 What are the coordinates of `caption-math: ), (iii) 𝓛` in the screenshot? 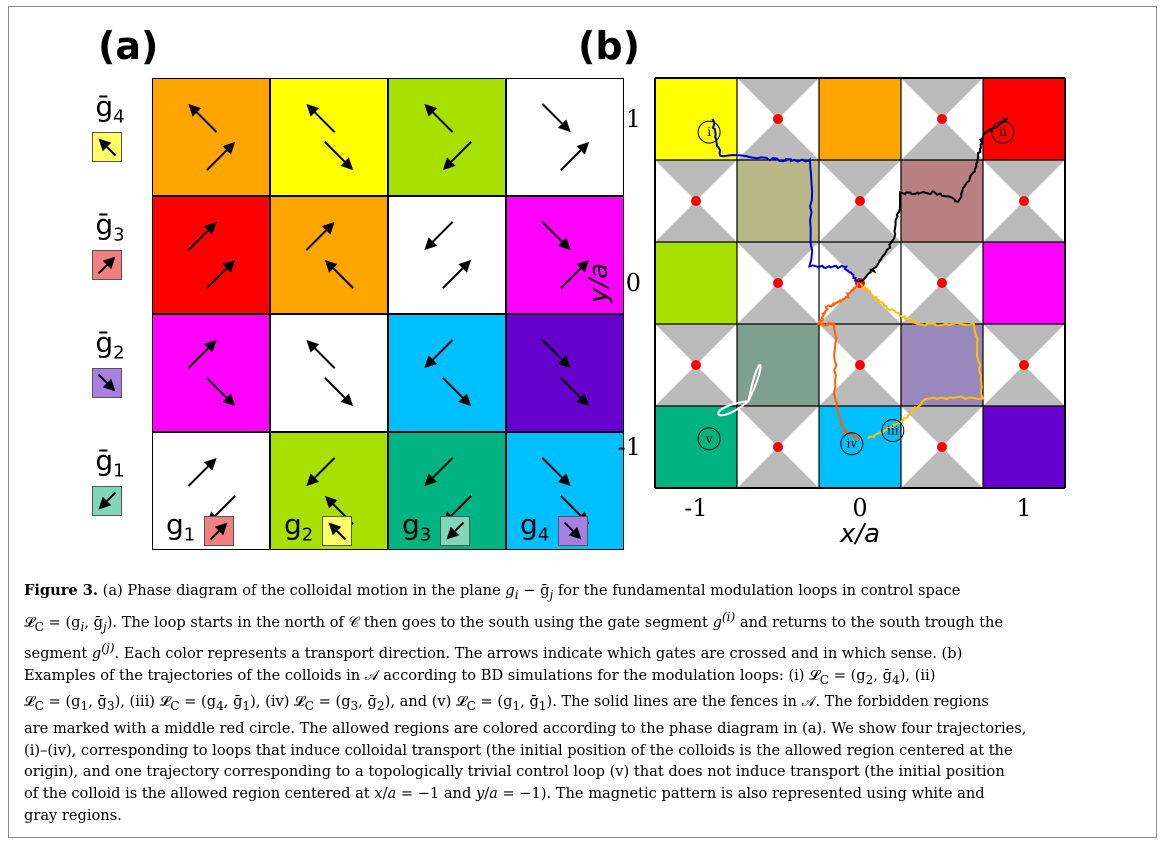 It's located at (142, 702).